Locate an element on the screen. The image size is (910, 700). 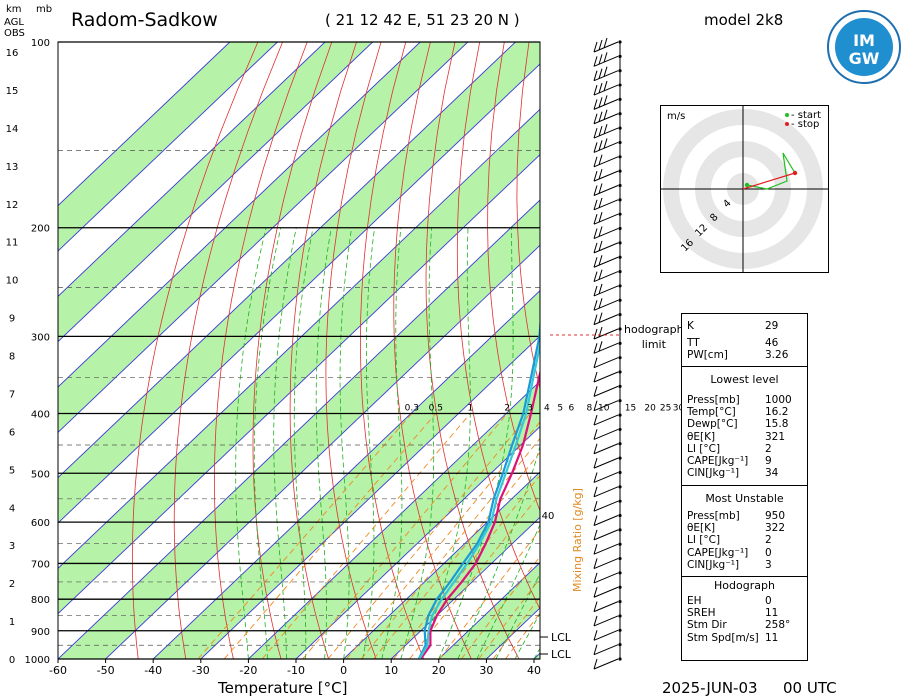
km-label: km is located at coordinates (14, 9).